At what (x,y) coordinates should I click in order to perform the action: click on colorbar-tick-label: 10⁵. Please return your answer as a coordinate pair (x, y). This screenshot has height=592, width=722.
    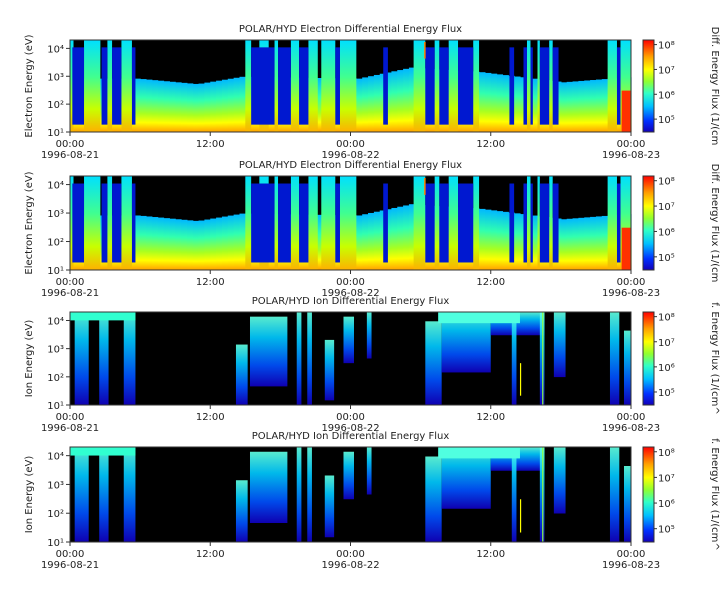
    Looking at the image, I should click on (666, 530).